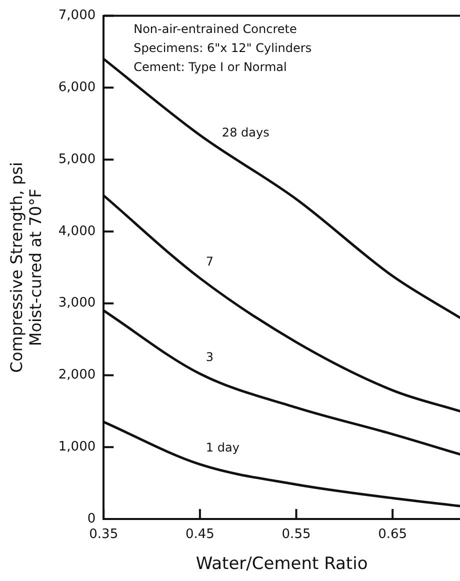  What do you see at coordinates (77, 231) in the screenshot?
I see `y-tick-label: 4,000` at bounding box center [77, 231].